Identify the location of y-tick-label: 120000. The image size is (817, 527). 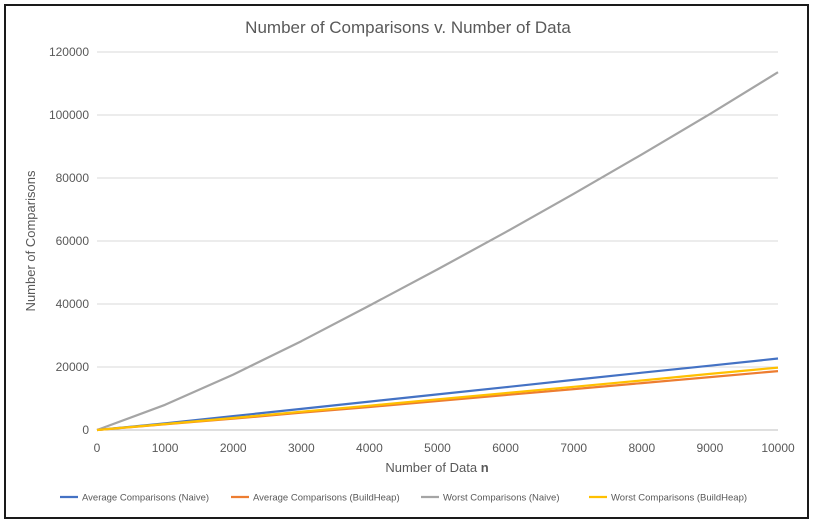
(69, 52).